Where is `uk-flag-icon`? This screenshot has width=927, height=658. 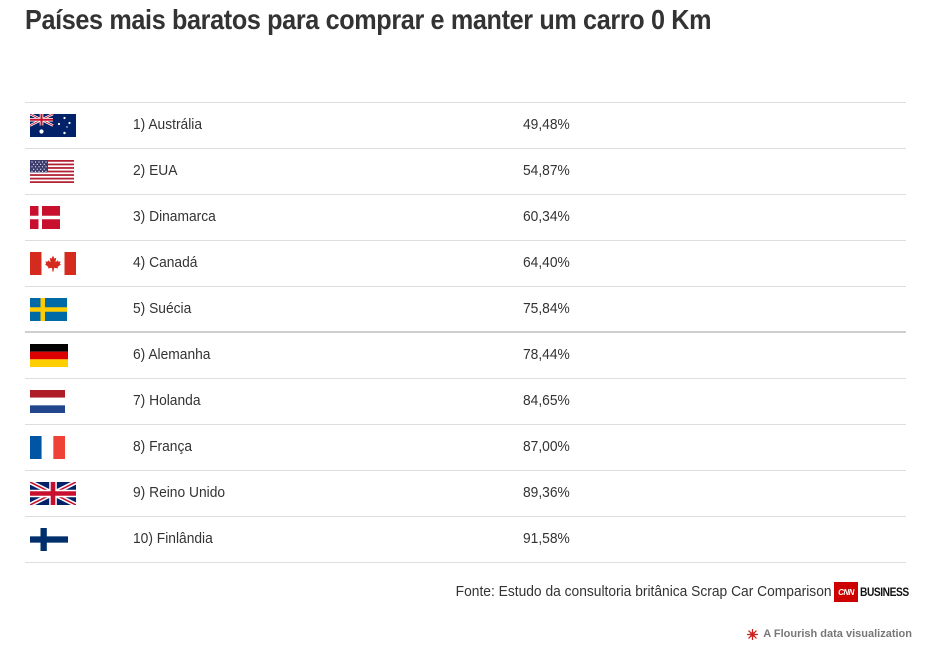
uk-flag-icon is located at coordinates (53, 493).